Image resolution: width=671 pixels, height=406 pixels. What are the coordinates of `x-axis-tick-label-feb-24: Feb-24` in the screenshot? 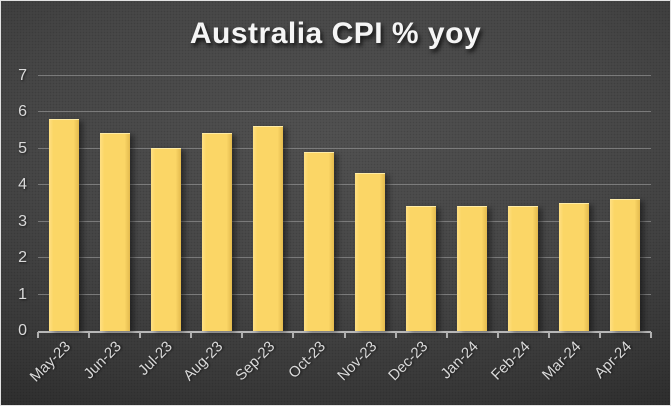 It's located at (510, 361).